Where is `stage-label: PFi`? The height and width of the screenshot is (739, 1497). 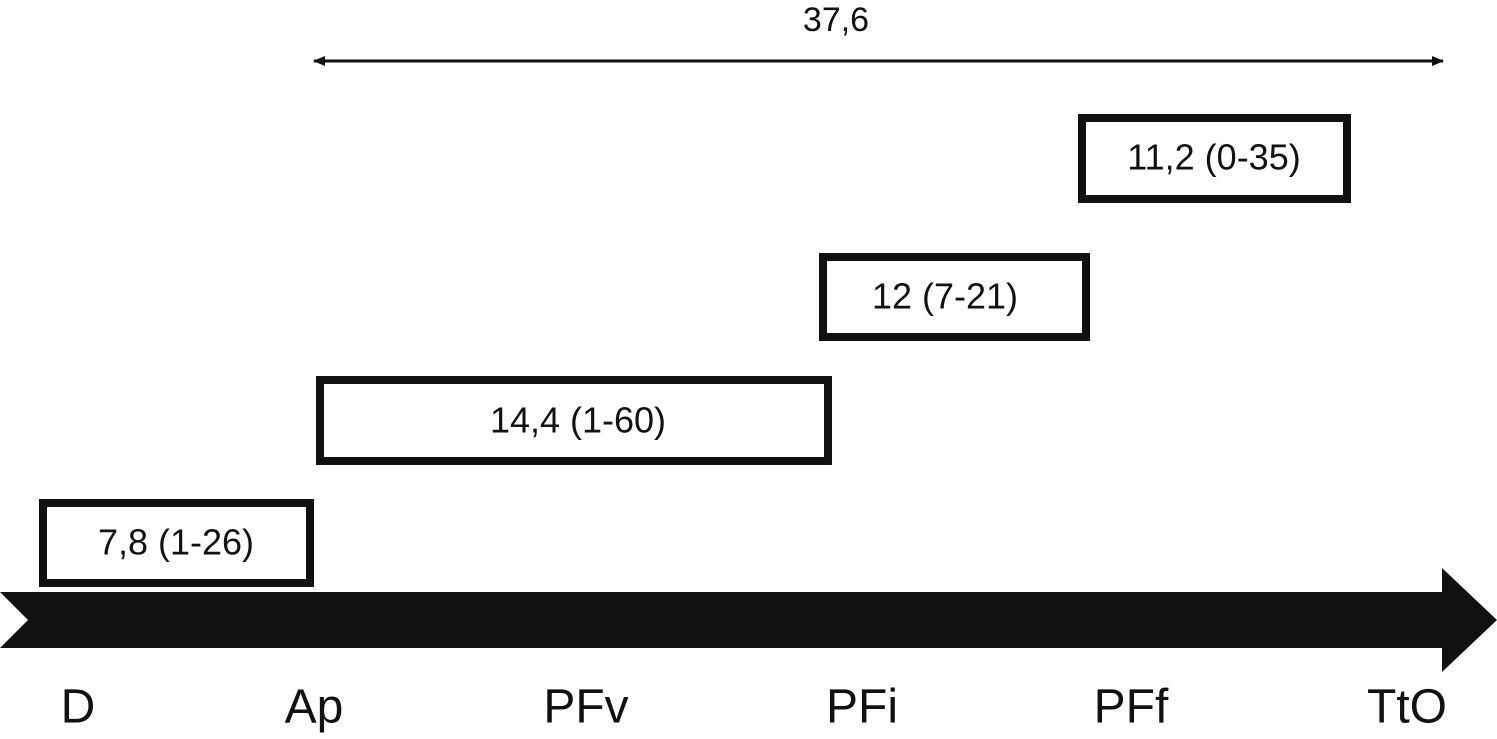 stage-label: PFi is located at coordinates (862, 707).